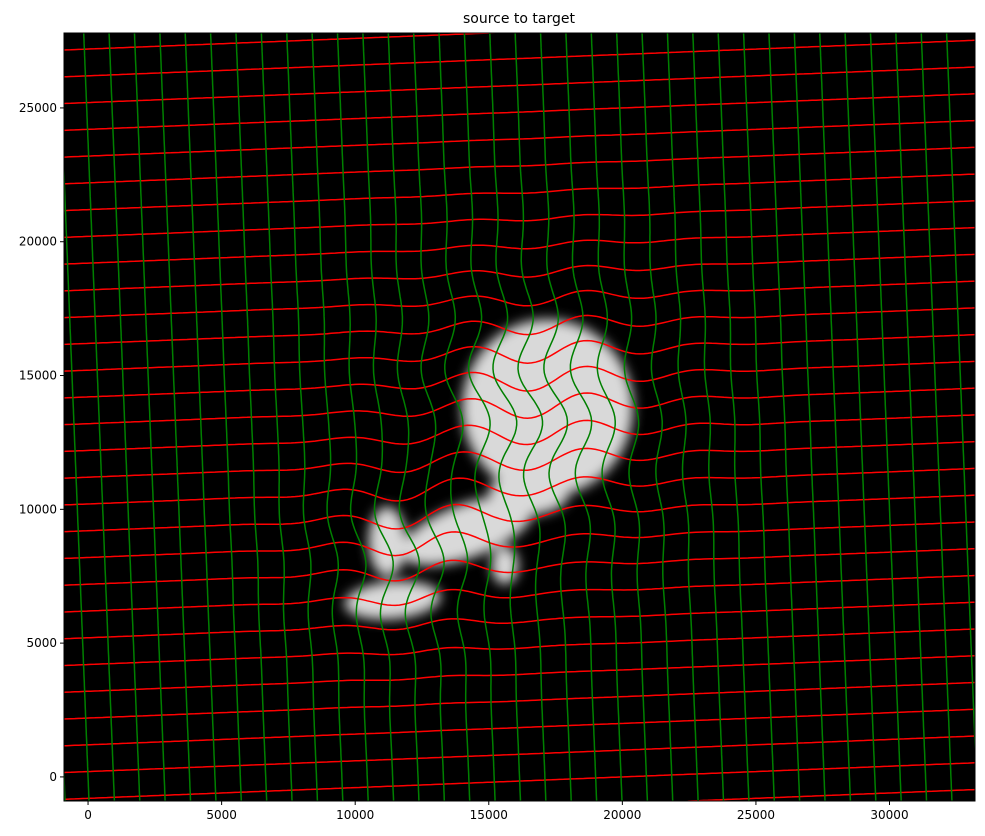 The height and width of the screenshot is (836, 985). I want to click on x-tick-label: 30000, so click(889, 815).